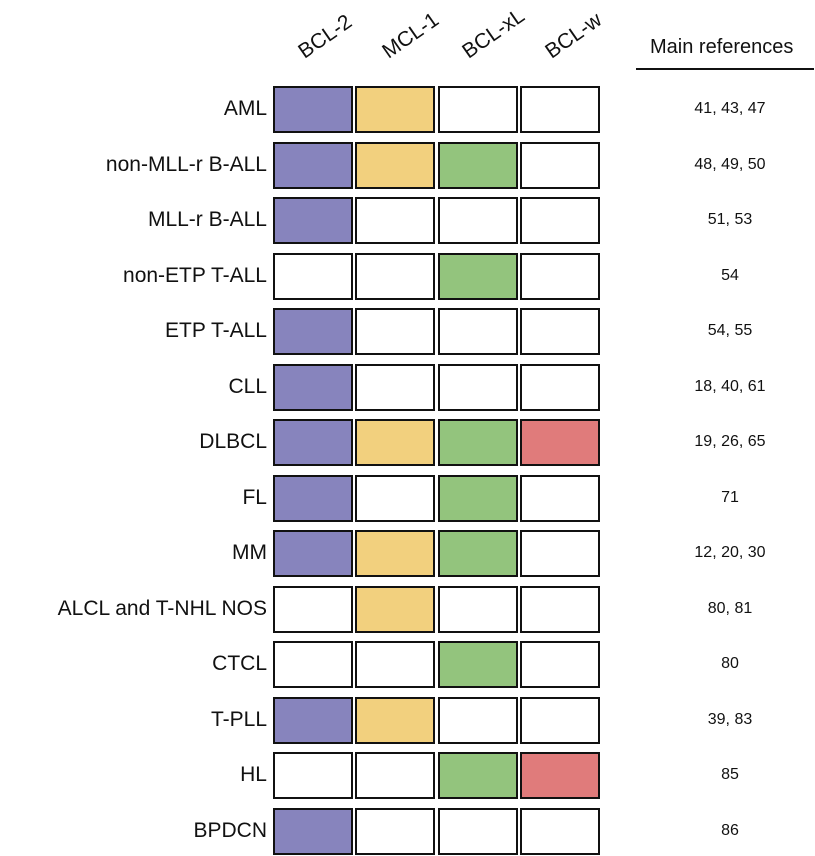 This screenshot has height=856, width=815. Describe the element at coordinates (478, 775) in the screenshot. I see `cell-hl-bcl-xl` at that location.